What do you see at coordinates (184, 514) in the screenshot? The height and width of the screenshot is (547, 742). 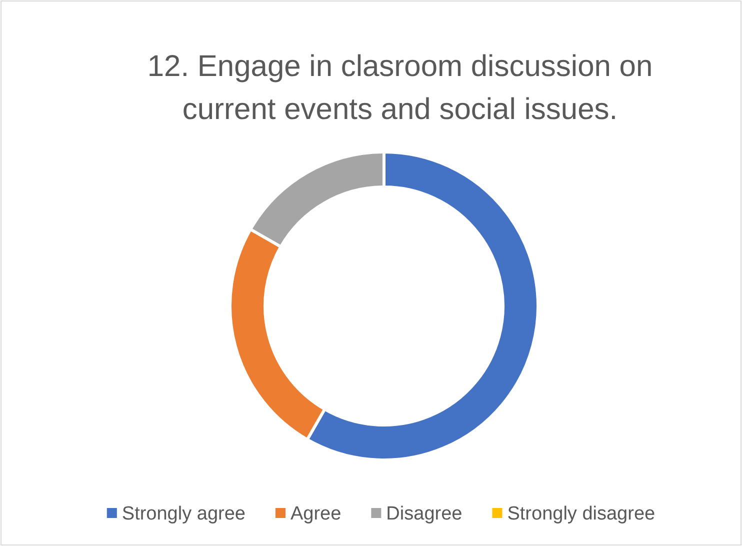 I see `legend-label: Strongly agree` at bounding box center [184, 514].